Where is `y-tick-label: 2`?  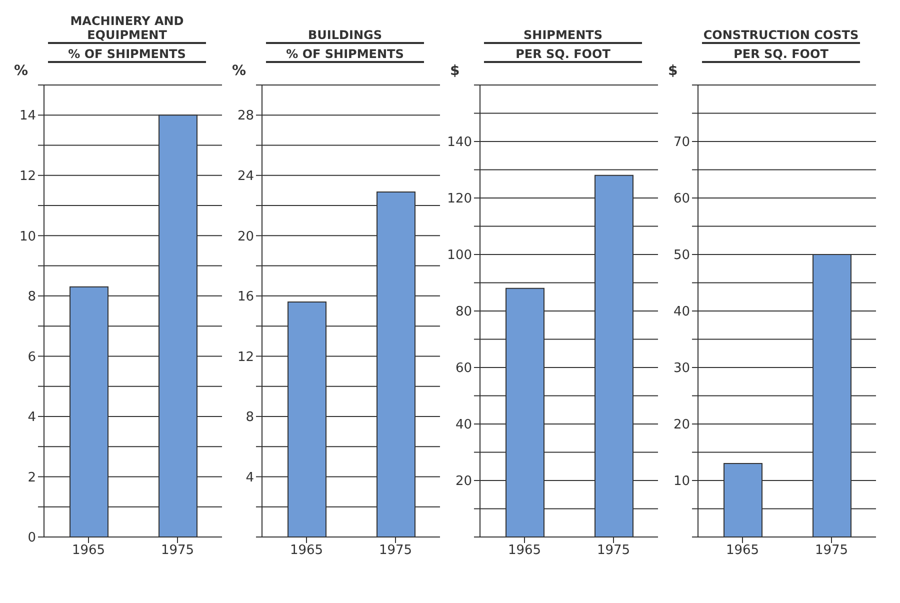
y-tick-label: 2 is located at coordinates (32, 478).